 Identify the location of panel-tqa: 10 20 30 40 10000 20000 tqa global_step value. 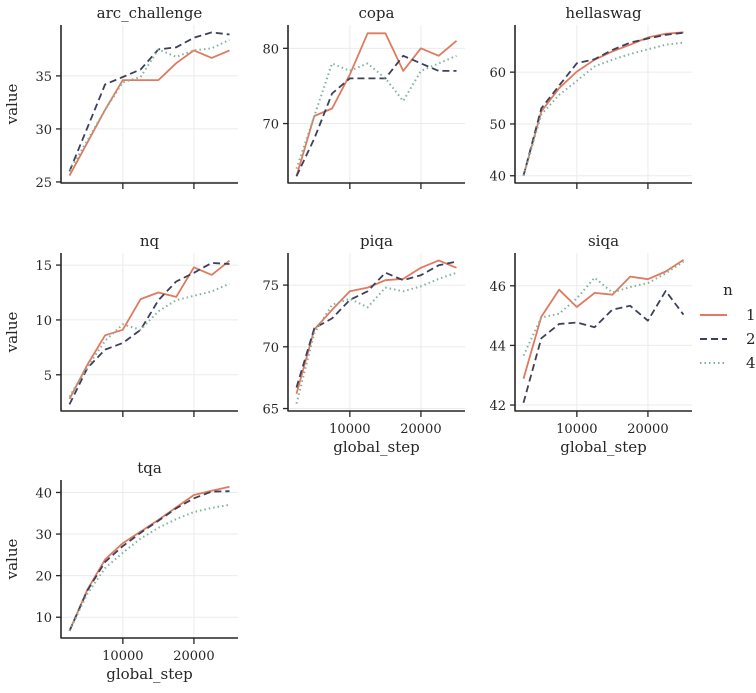
(120, 571).